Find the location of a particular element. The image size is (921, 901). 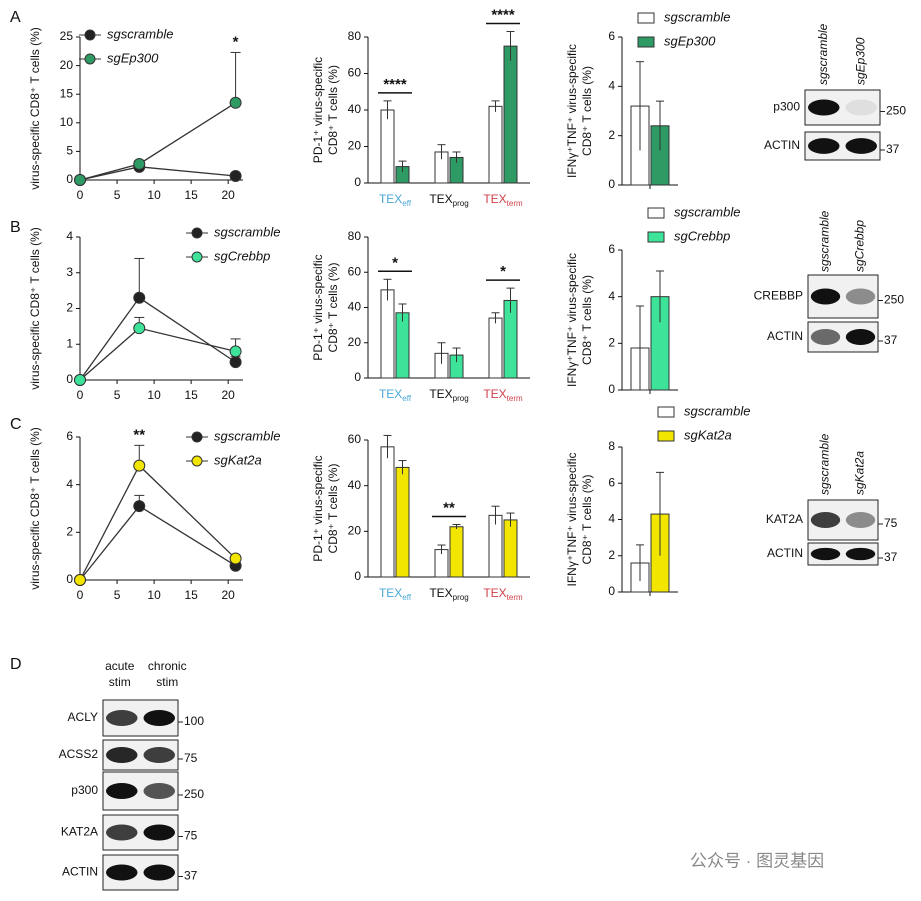

row-label: KAT2A is located at coordinates (784, 519).